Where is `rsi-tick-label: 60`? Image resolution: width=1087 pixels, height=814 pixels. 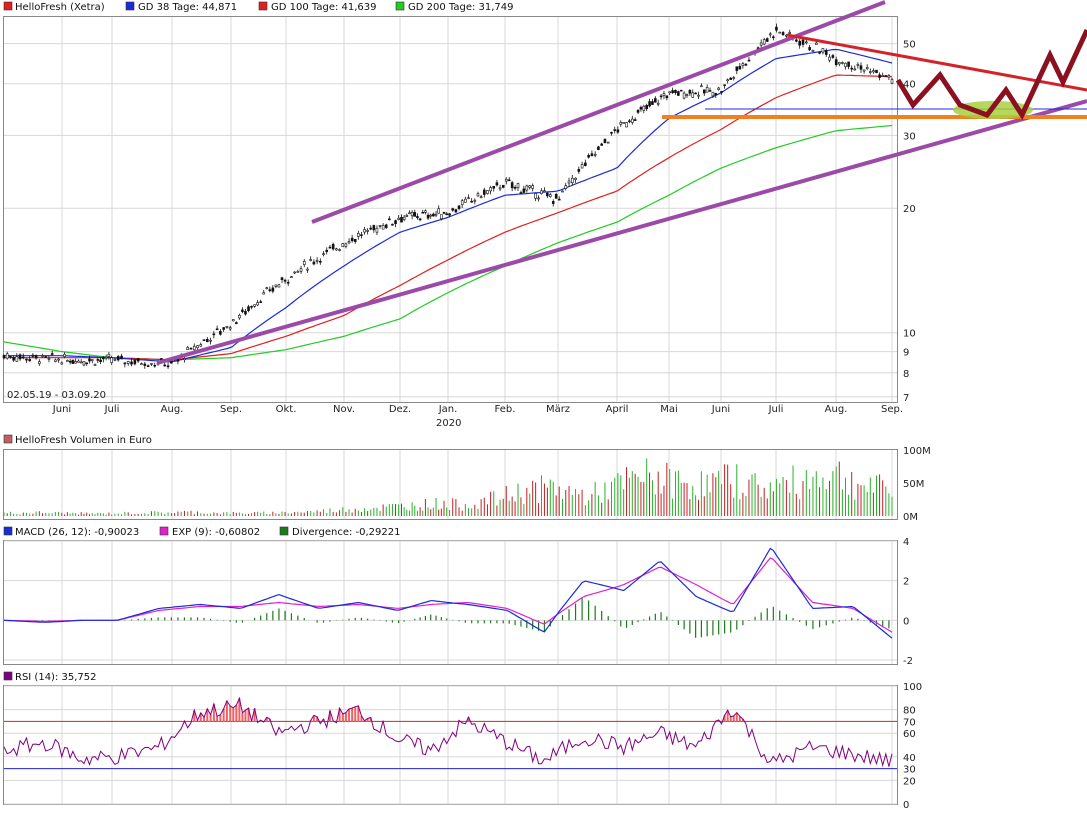
rsi-tick-label: 60 is located at coordinates (909, 734).